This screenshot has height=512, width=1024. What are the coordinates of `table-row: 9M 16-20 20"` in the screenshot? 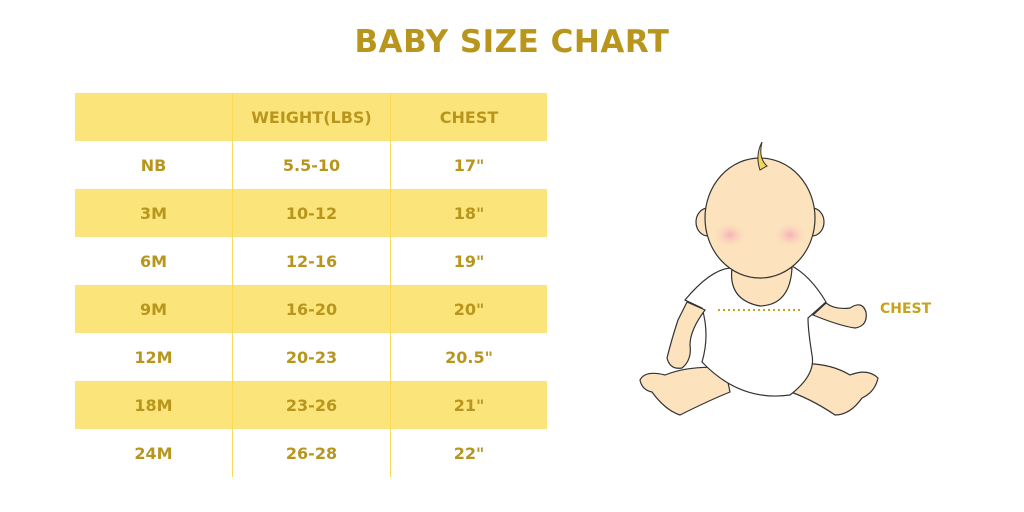 It's located at (311, 309).